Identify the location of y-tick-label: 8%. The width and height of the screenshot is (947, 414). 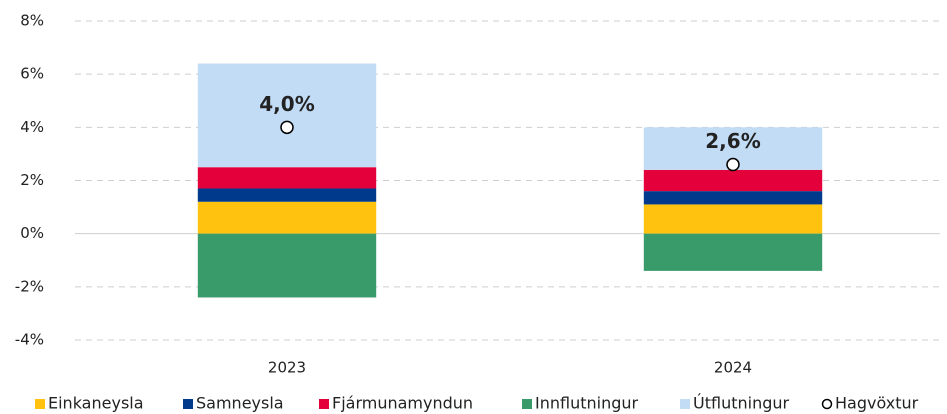
(32, 21).